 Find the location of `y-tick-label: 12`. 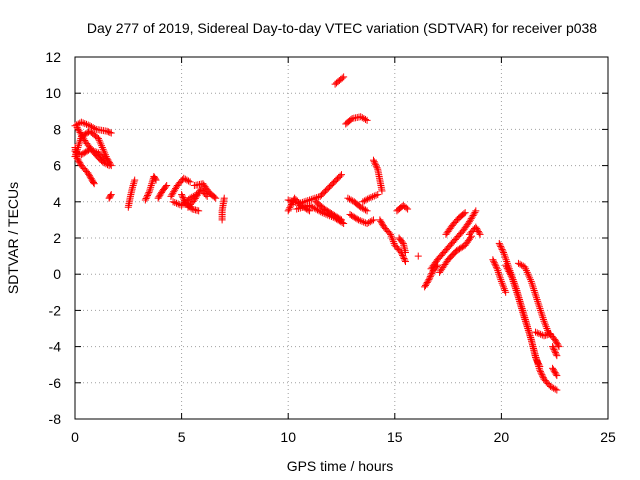

y-tick-label: 12 is located at coordinates (53, 57).